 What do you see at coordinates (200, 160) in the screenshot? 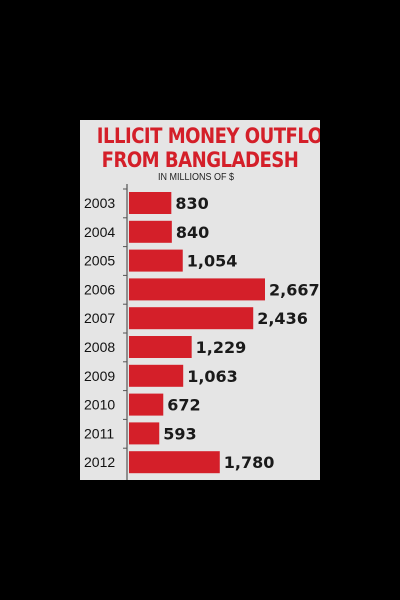
I see `chart-title-line-2: FROM BANGLADESH` at bounding box center [200, 160].